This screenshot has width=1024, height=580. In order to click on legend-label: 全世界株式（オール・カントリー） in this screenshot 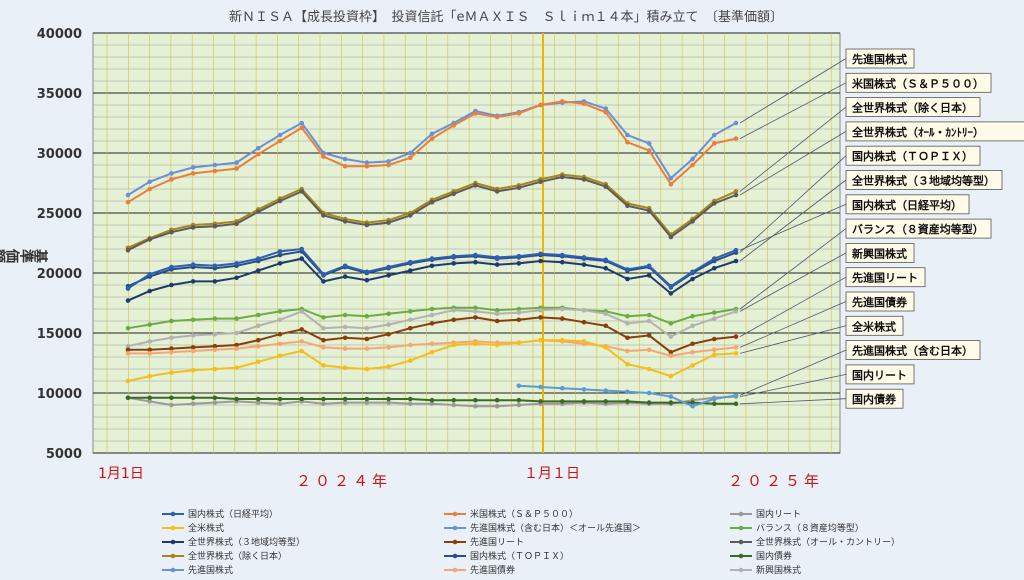, I will do `click(828, 542)`.